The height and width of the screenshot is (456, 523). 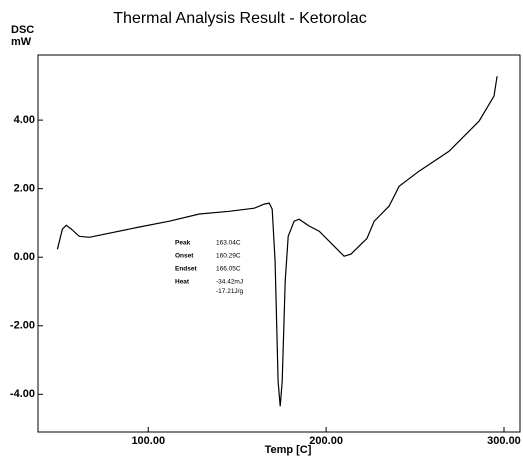 What do you see at coordinates (24, 120) in the screenshot?
I see `y-tick-label: 4.00` at bounding box center [24, 120].